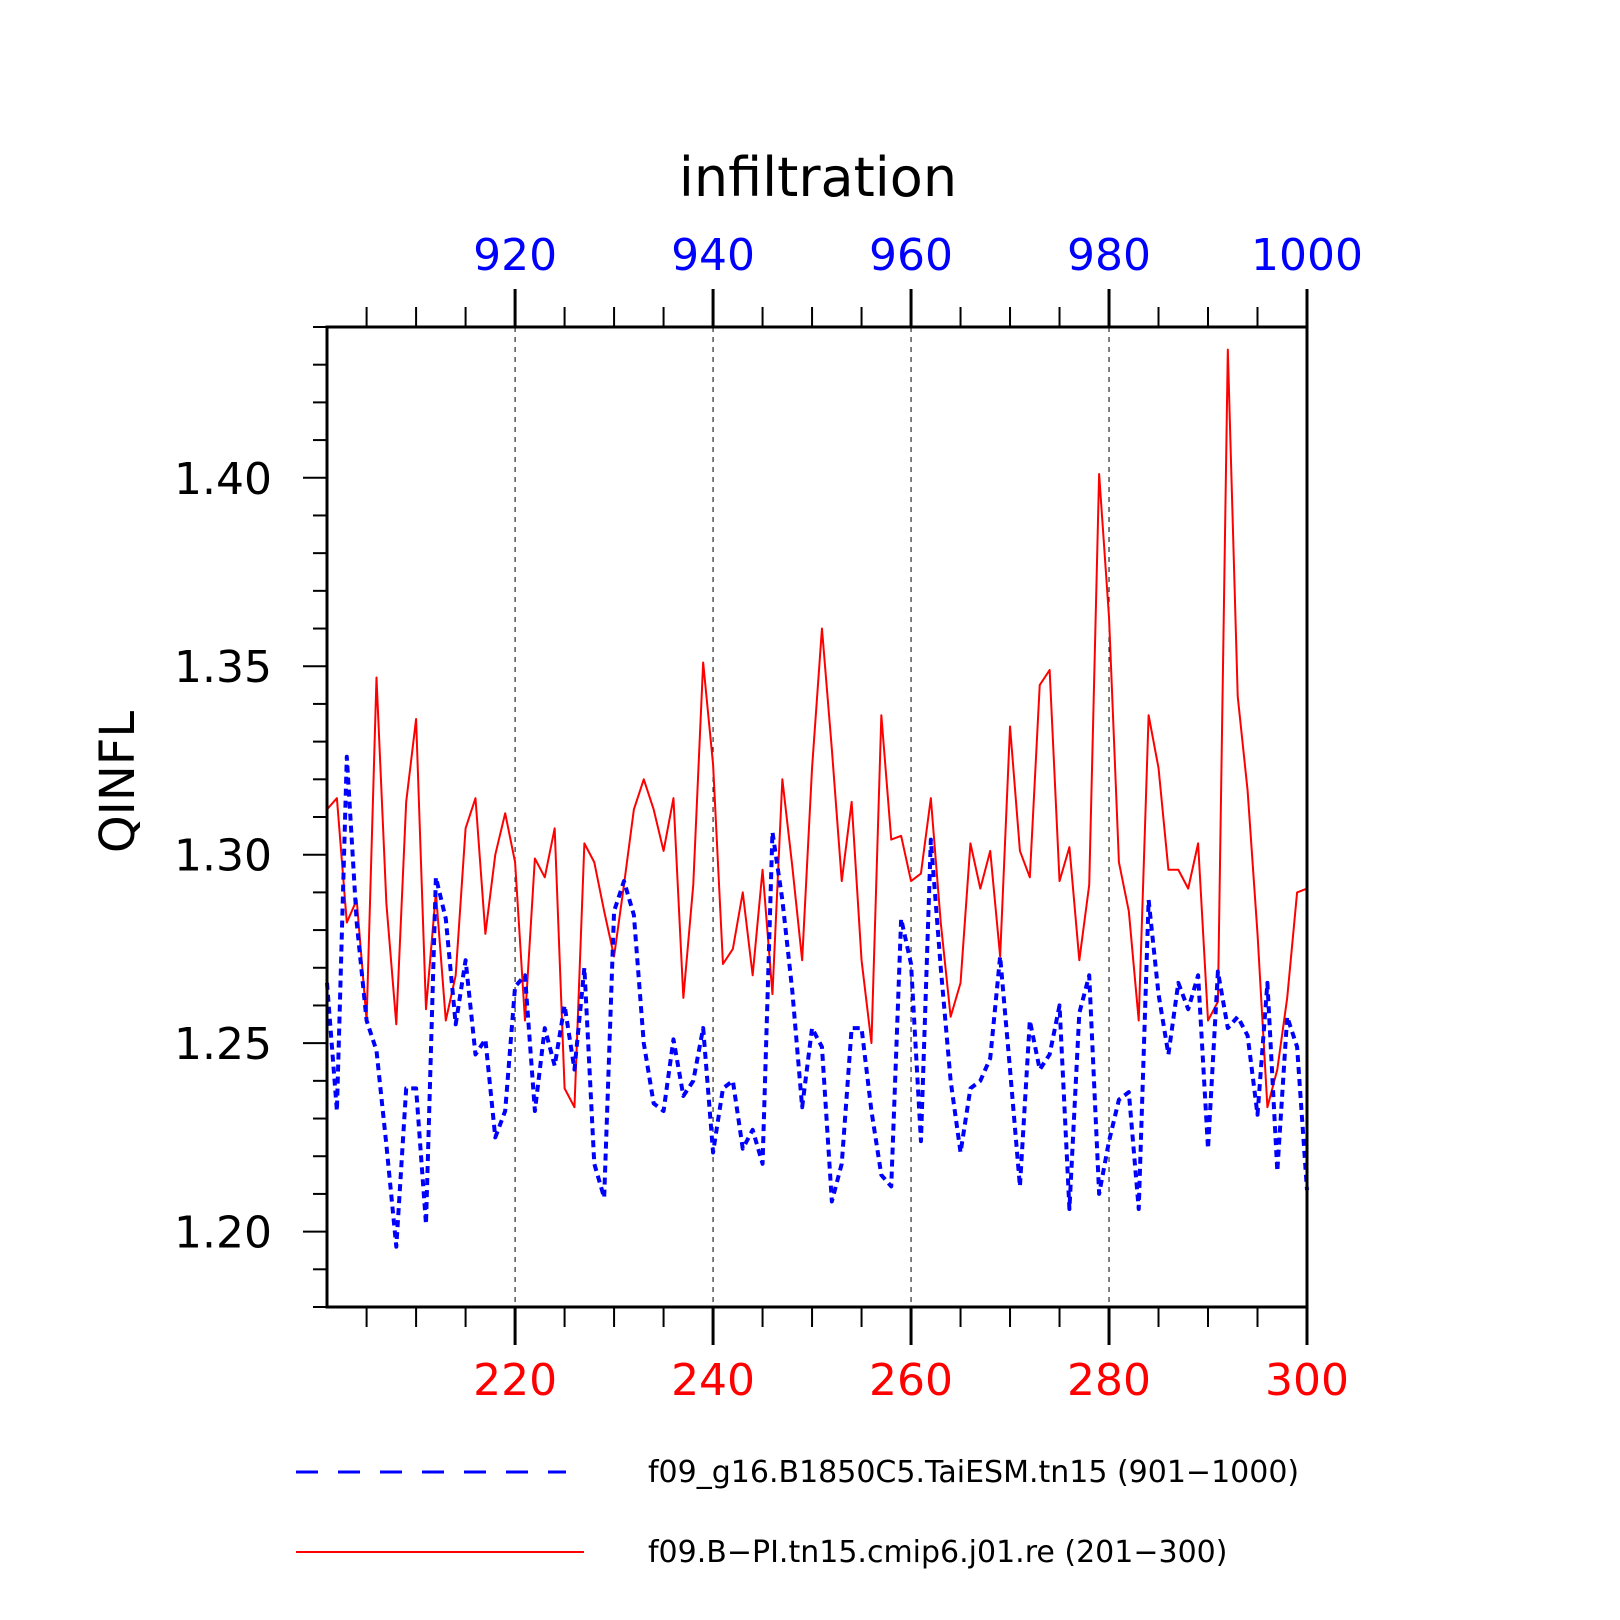 This screenshot has height=1620, width=1620. Describe the element at coordinates (1307, 1380) in the screenshot. I see `x-bottom-tick-label-5: 300` at that location.